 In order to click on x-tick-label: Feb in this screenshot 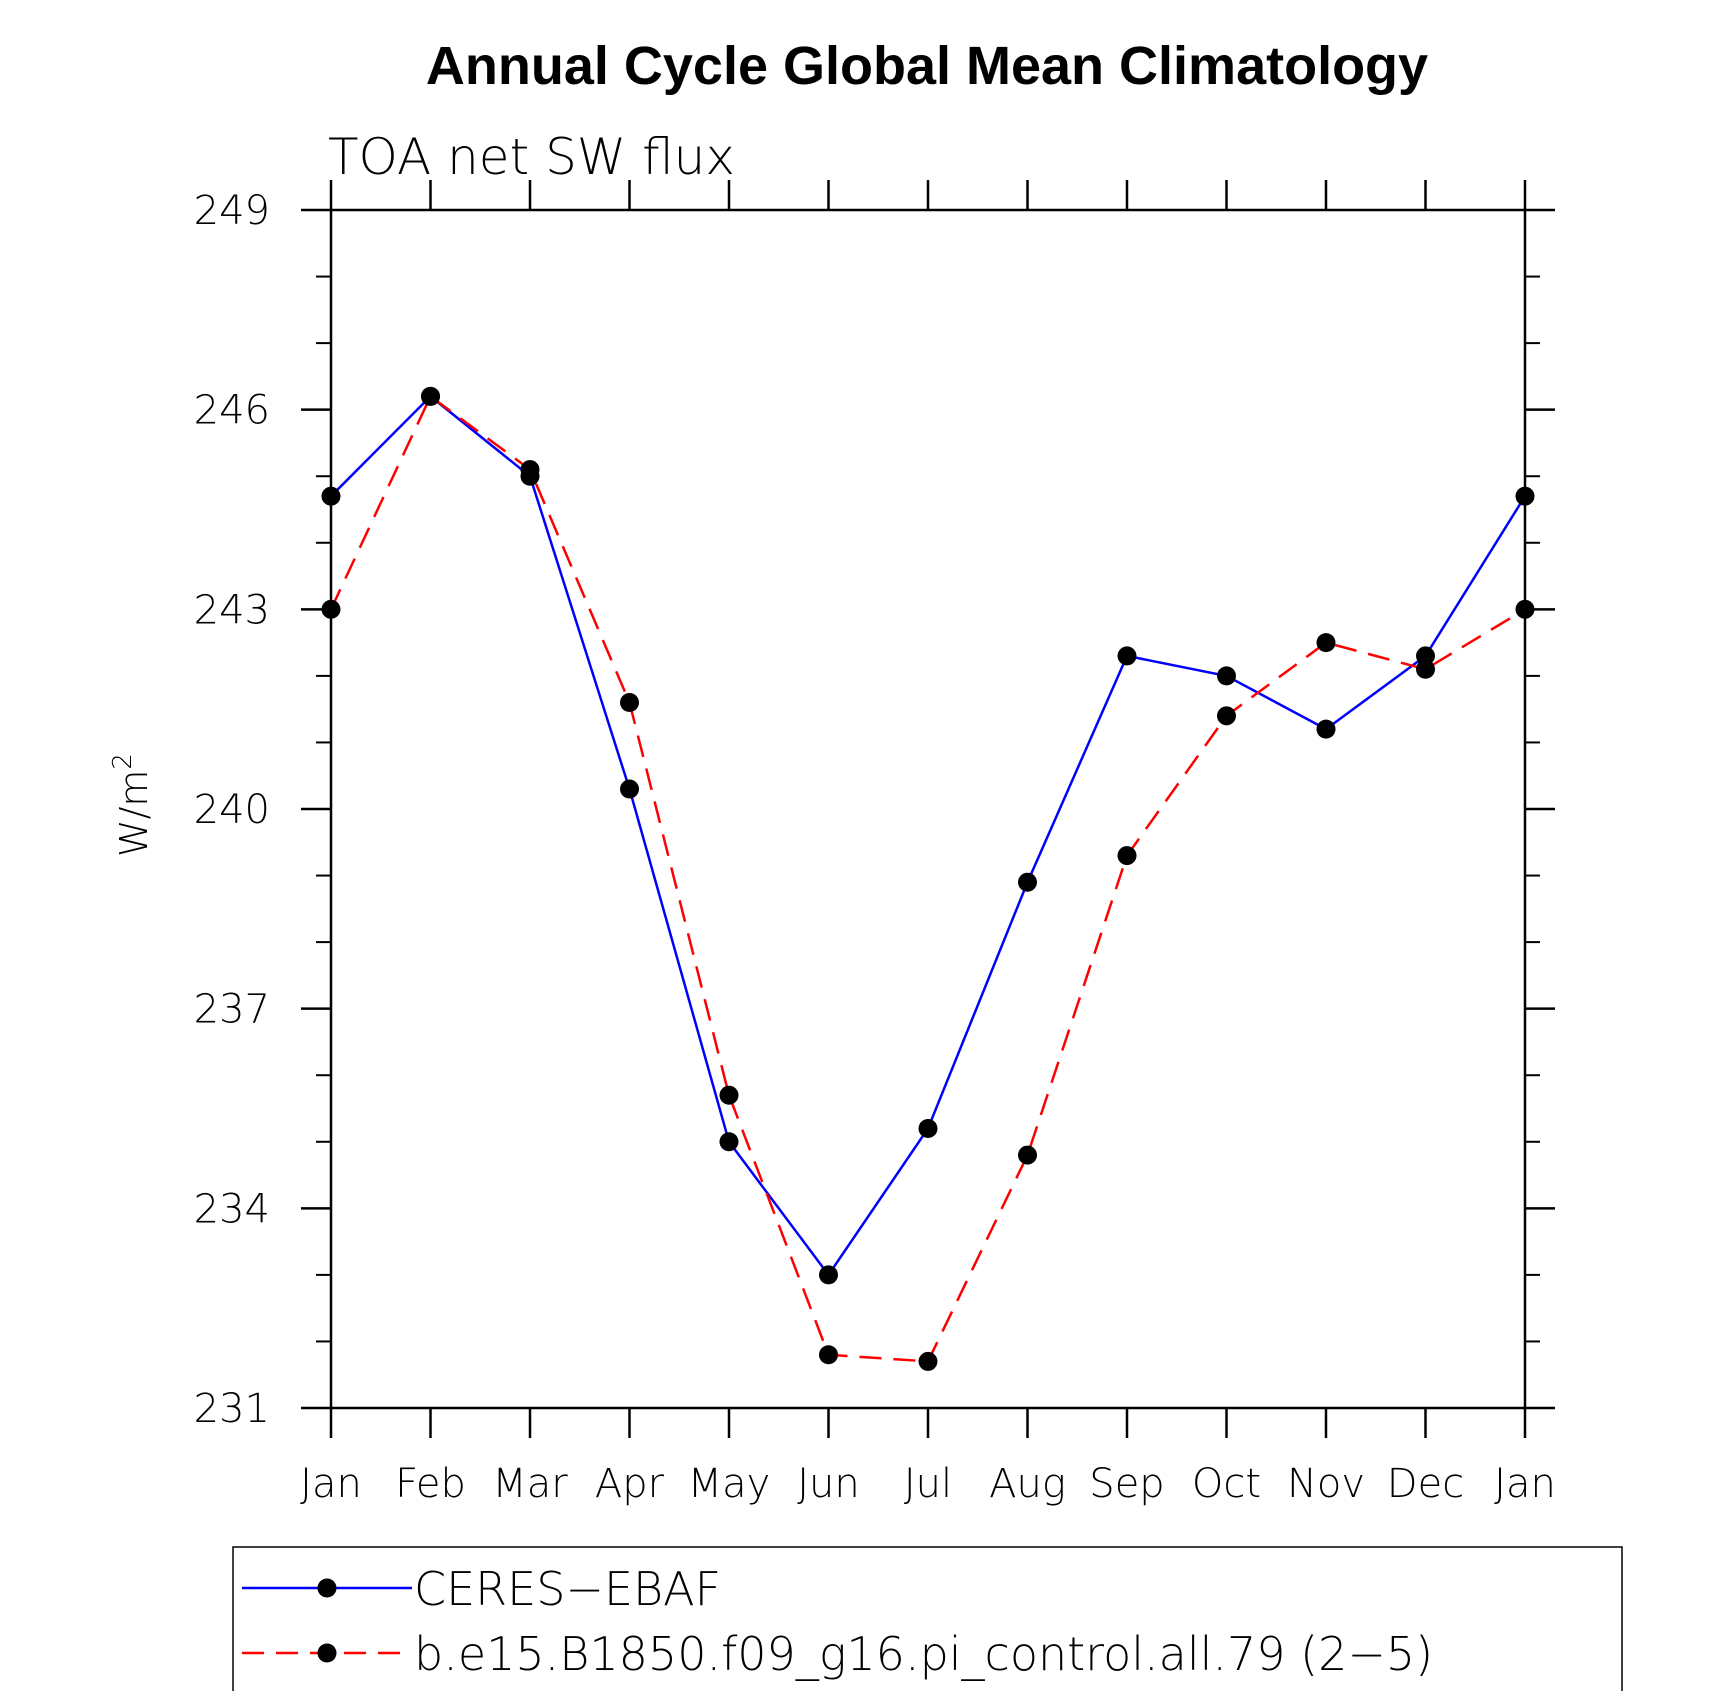, I will do `click(430, 1484)`.